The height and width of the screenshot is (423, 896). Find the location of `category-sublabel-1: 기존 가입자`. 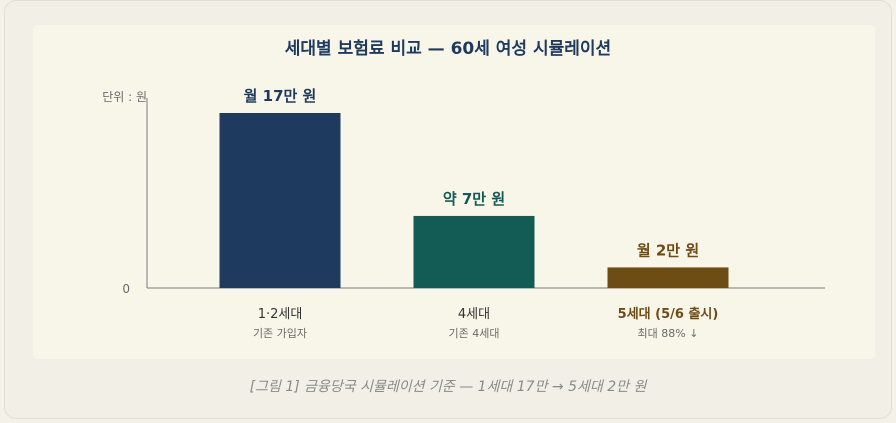

category-sublabel-1: 기존 가입자 is located at coordinates (280, 333).